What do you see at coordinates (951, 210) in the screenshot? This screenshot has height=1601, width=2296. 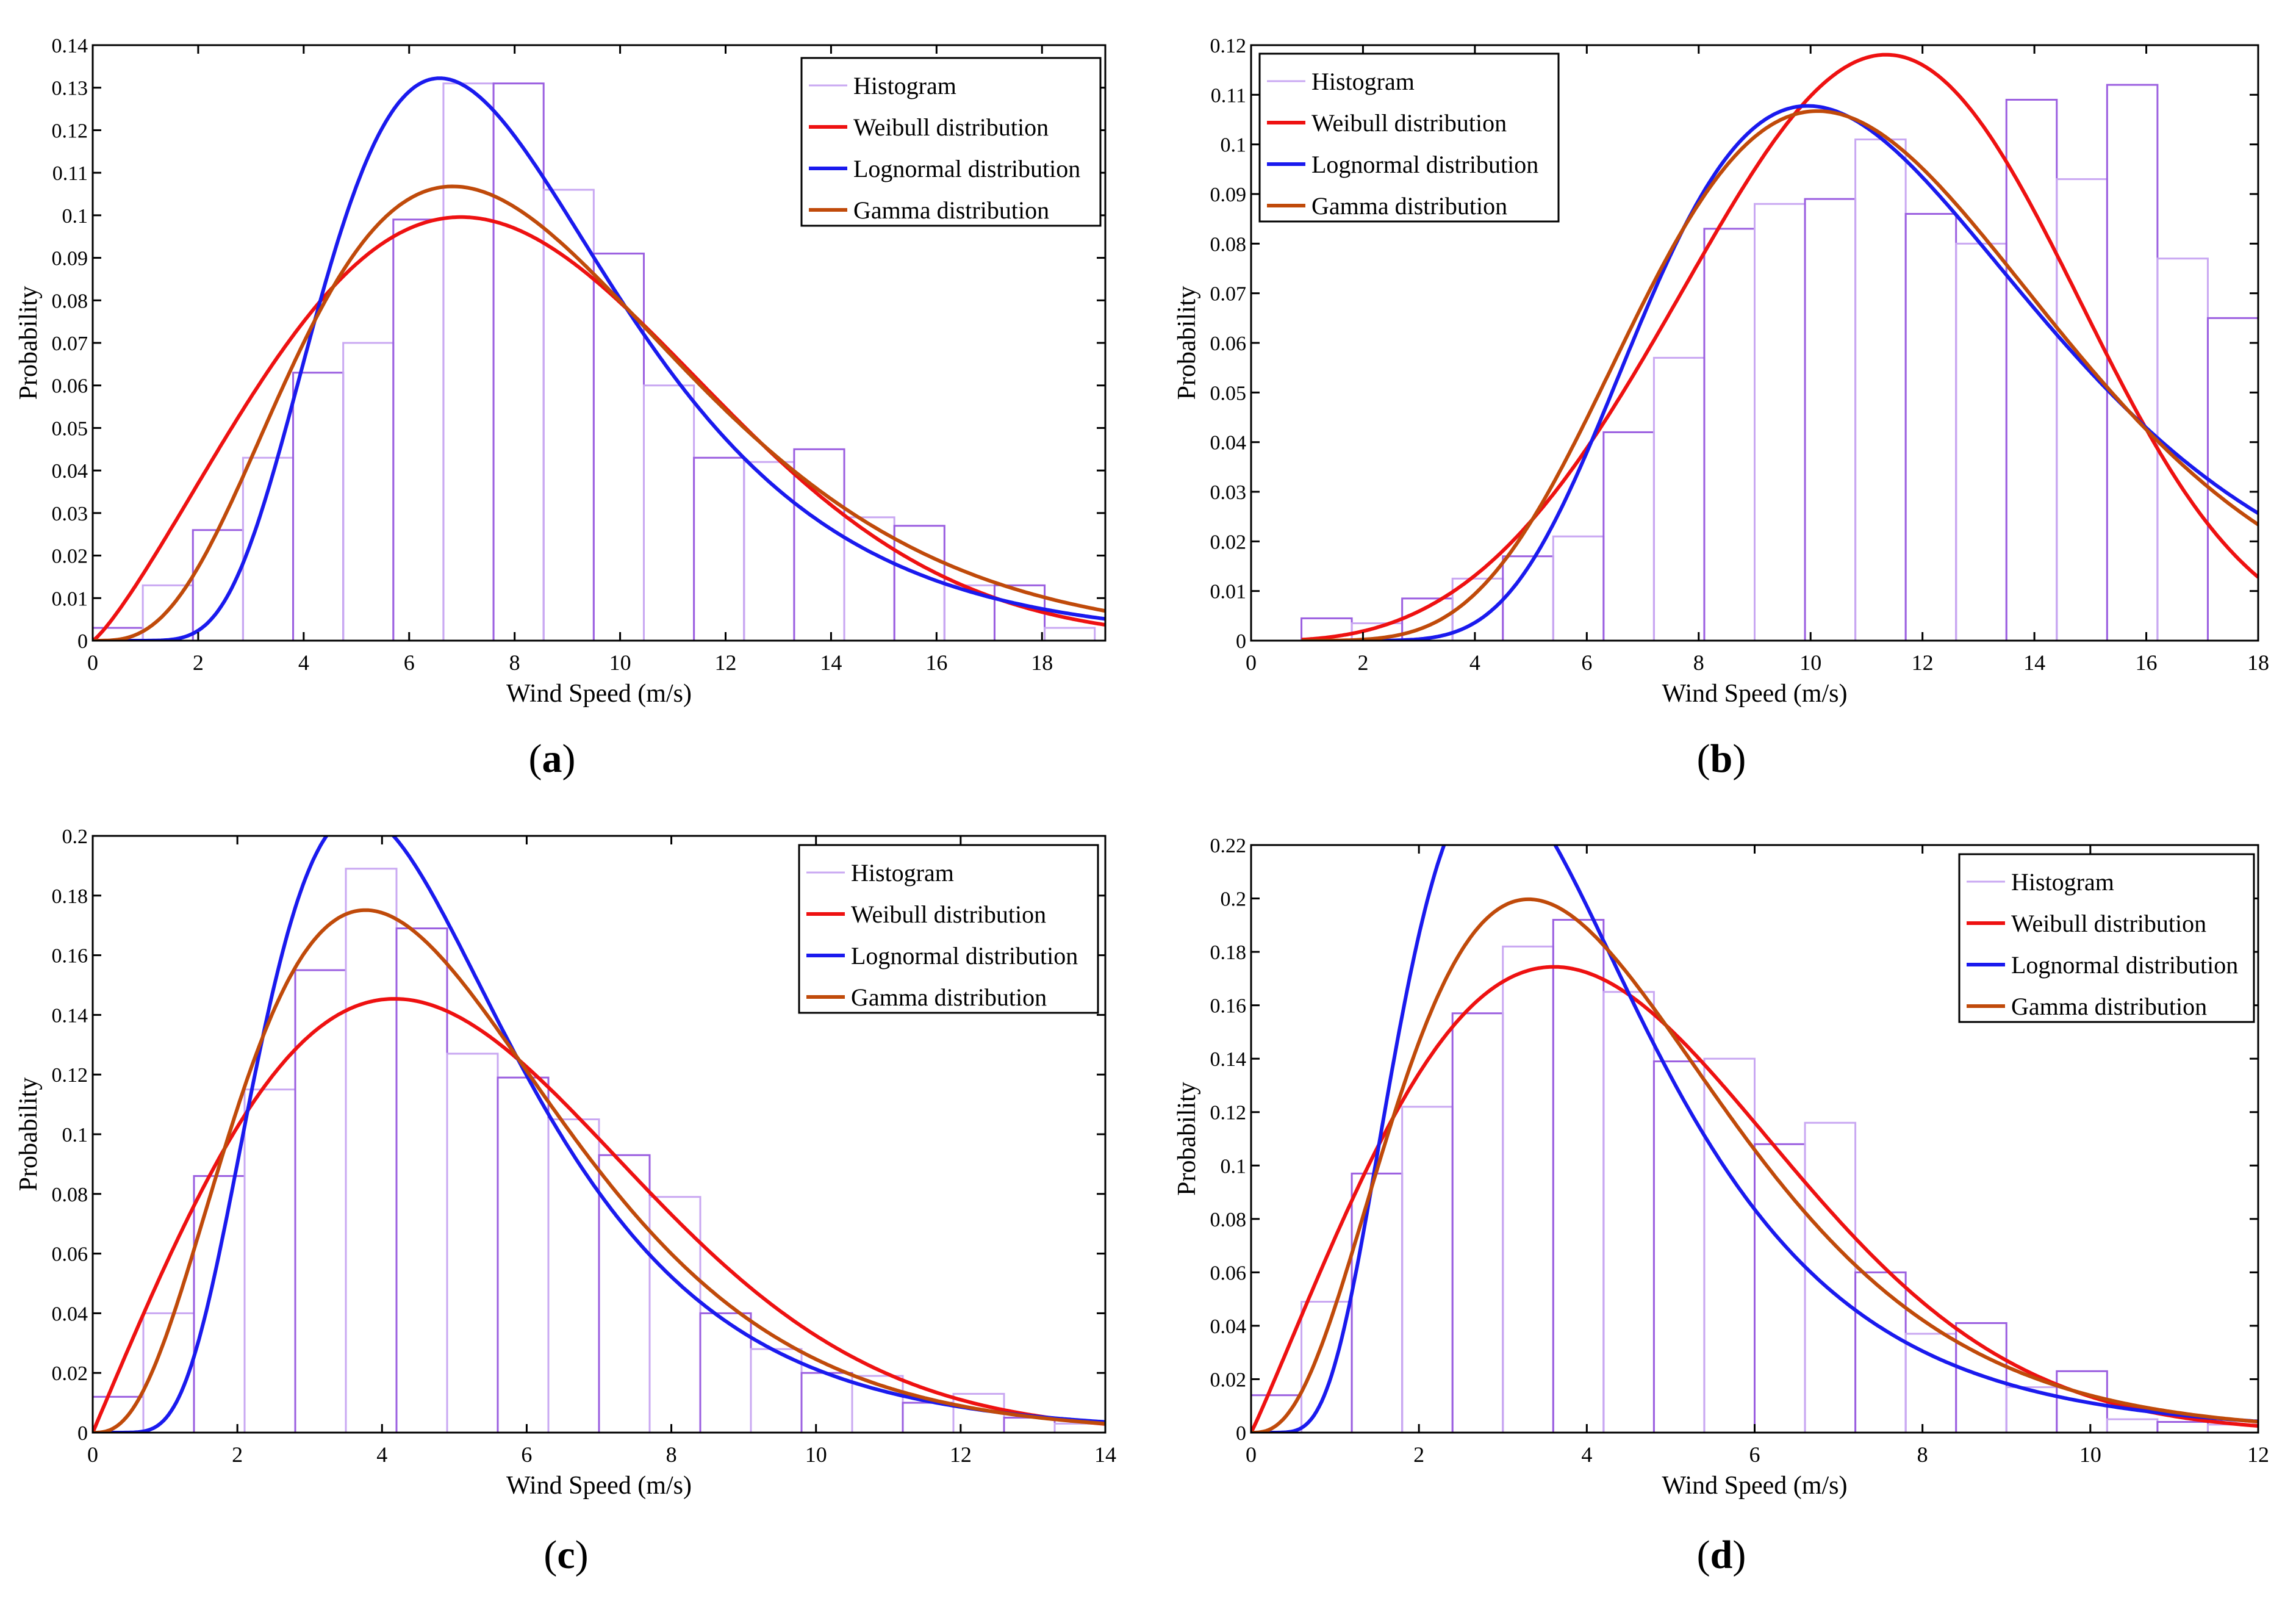 I see `legend-label: Gamma distribution` at bounding box center [951, 210].